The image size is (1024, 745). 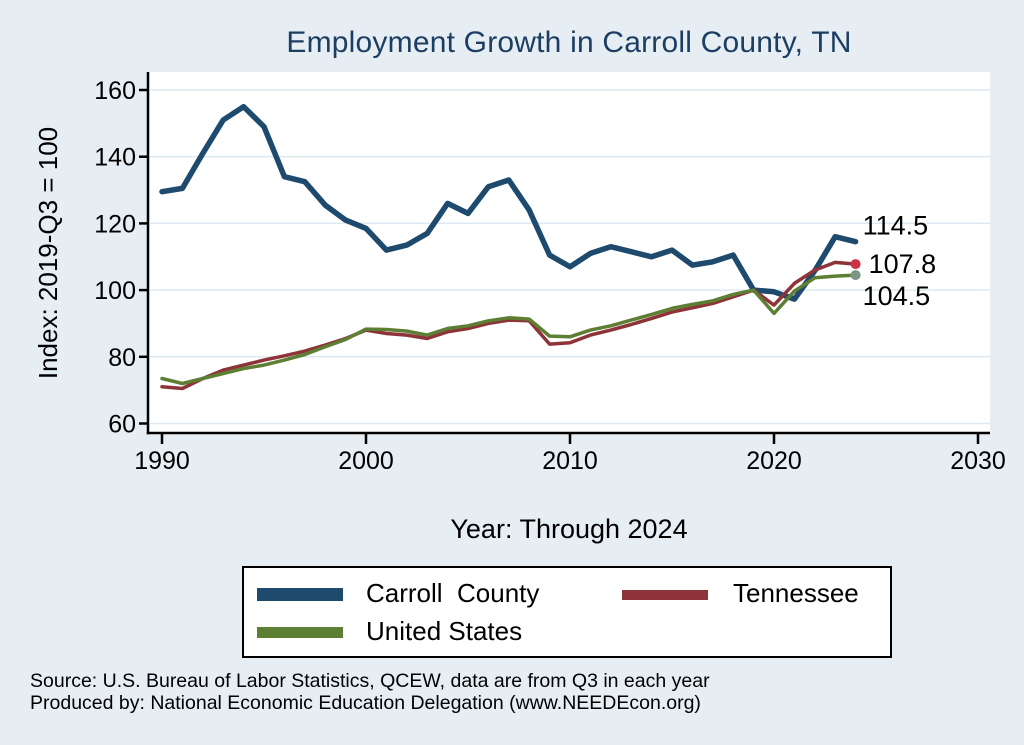 What do you see at coordinates (444, 631) in the screenshot?
I see `legend-label-united-states: United States` at bounding box center [444, 631].